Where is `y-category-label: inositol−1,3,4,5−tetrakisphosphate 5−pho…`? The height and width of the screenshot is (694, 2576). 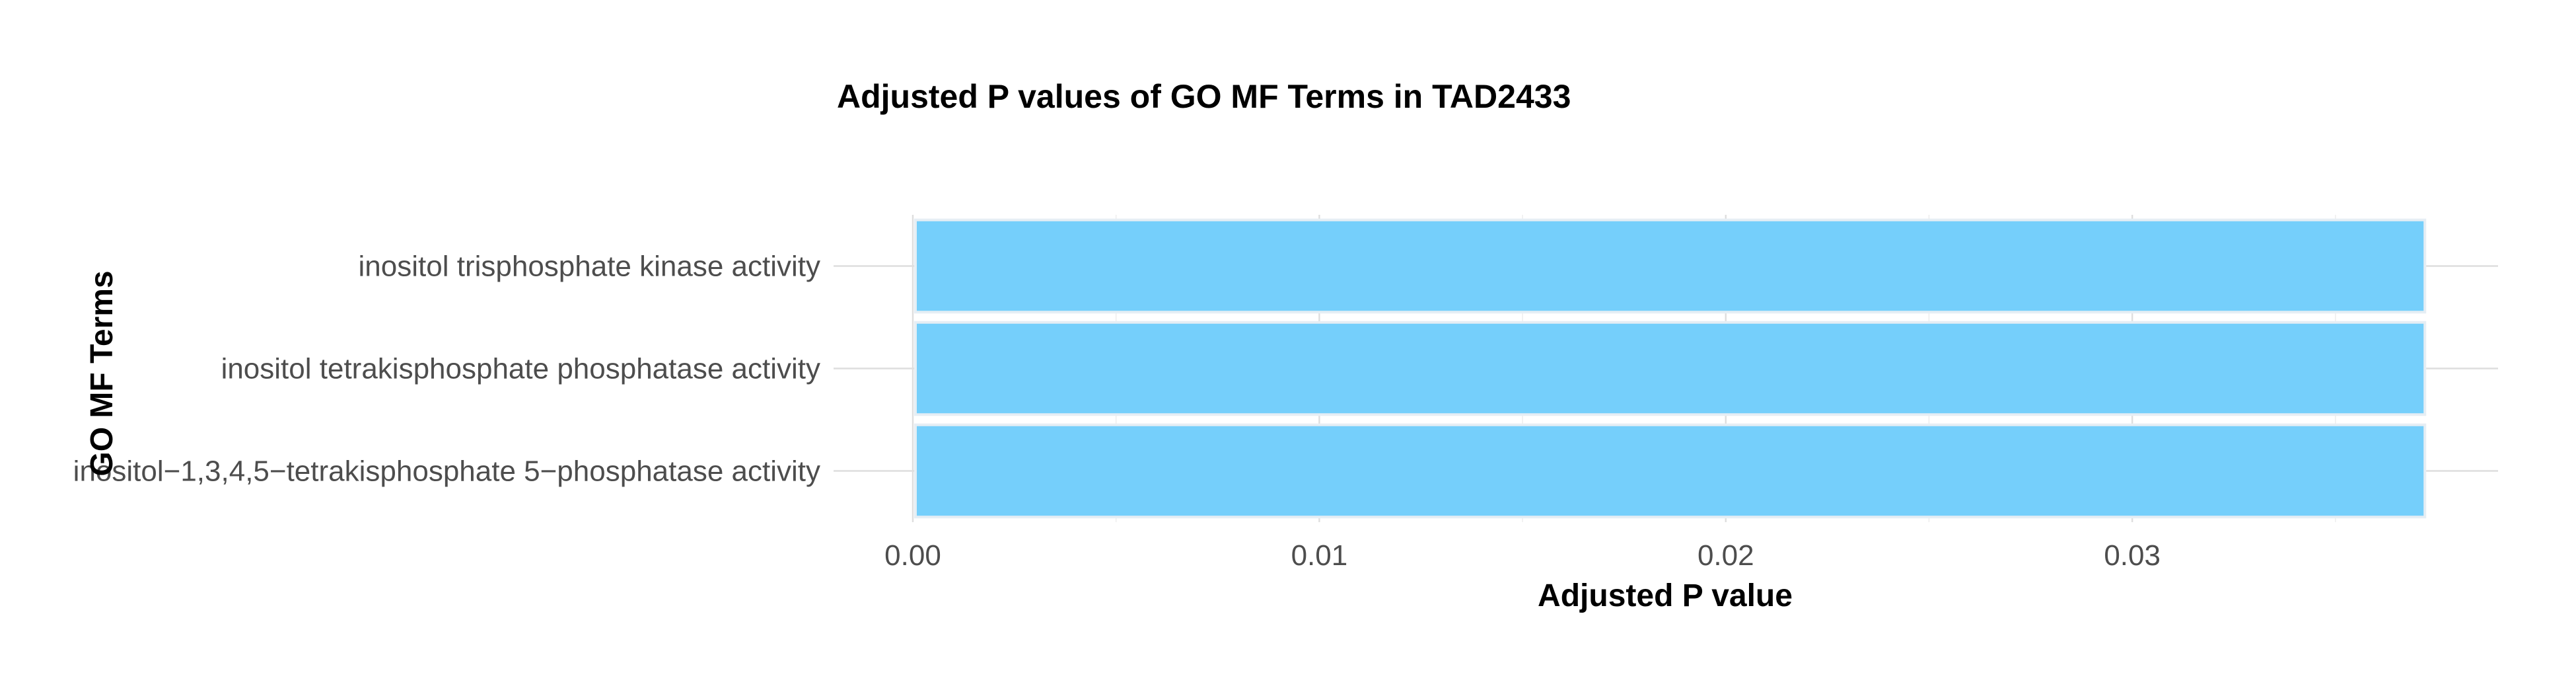 y-category-label: inositol−1,3,4,5−tetrakisphosphate 5−pho… is located at coordinates (447, 471).